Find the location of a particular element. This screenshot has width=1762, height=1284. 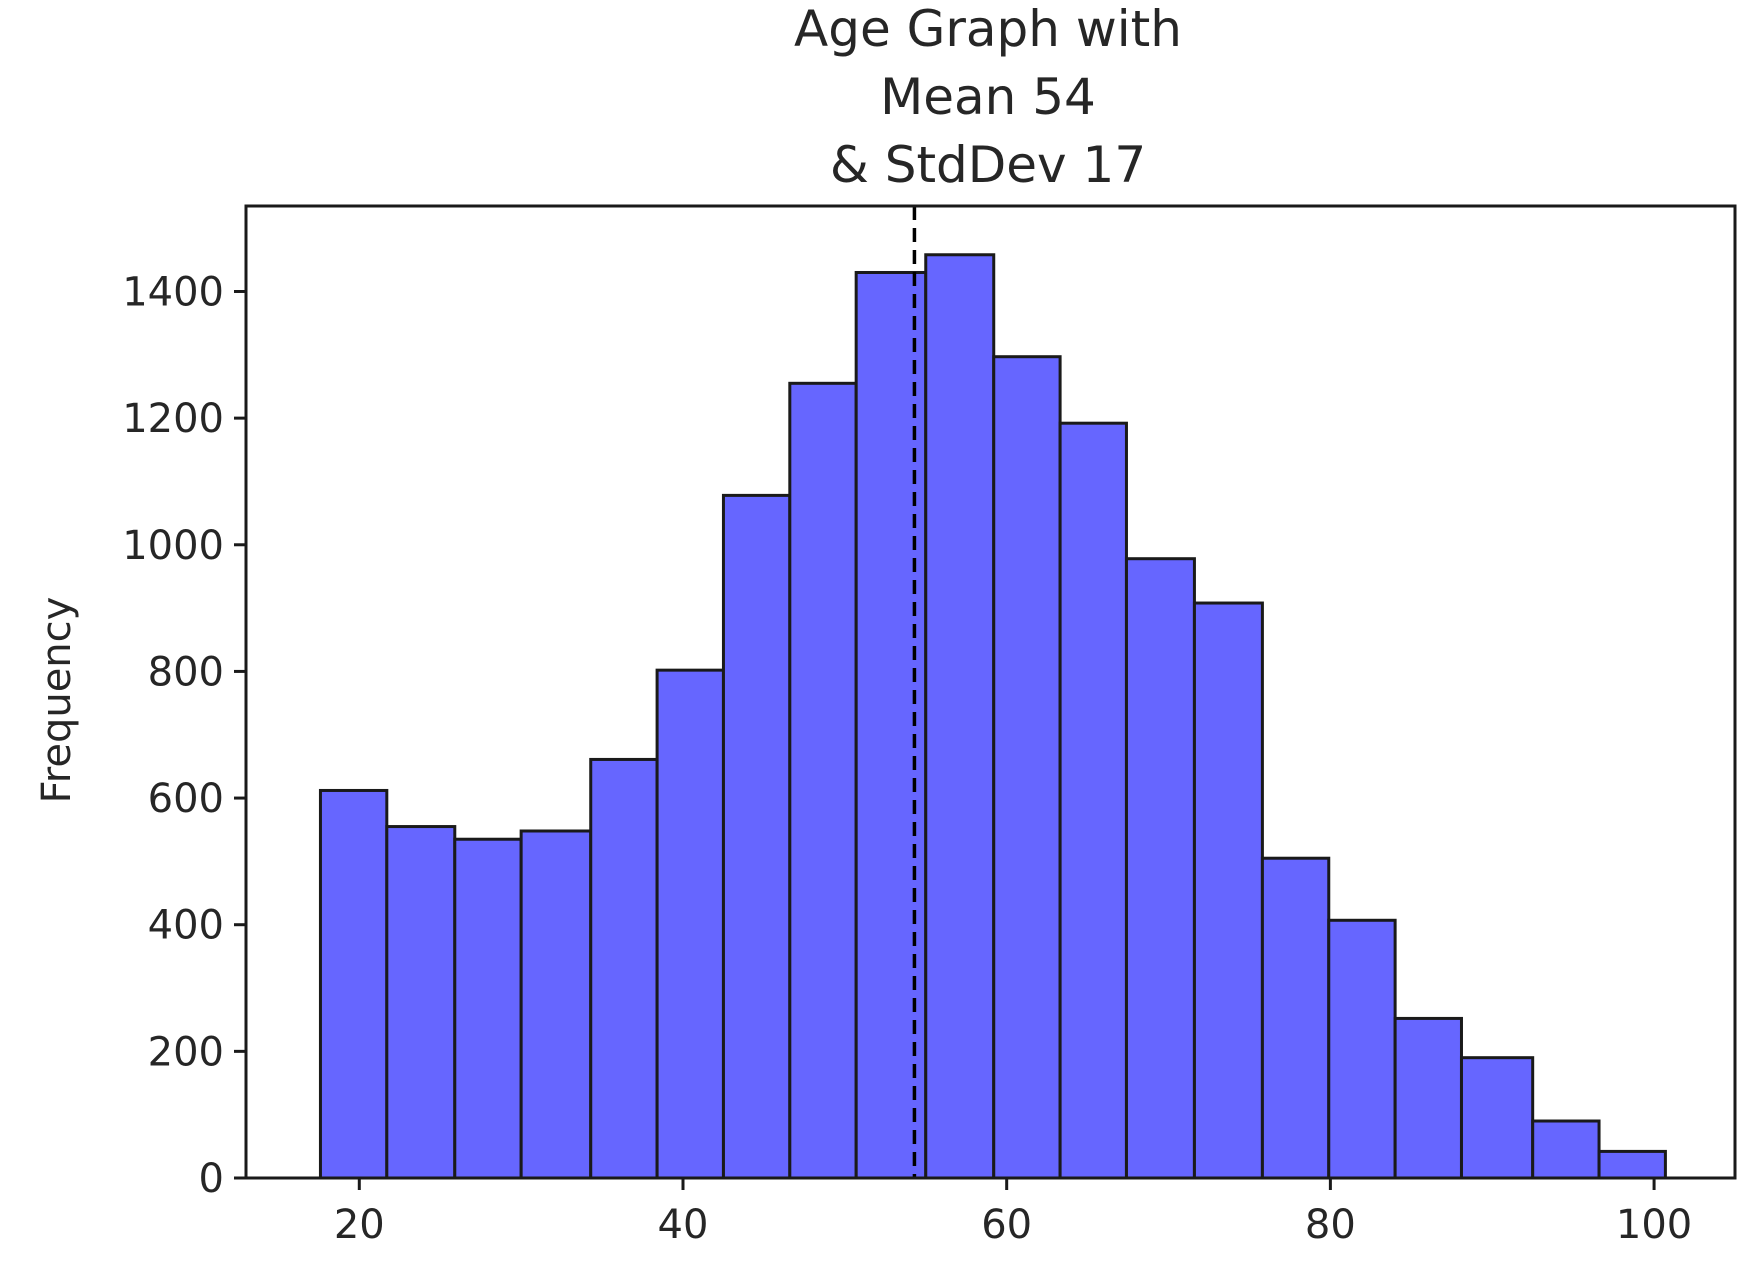

x-tick-label-80: 80 is located at coordinates (1330, 1225).